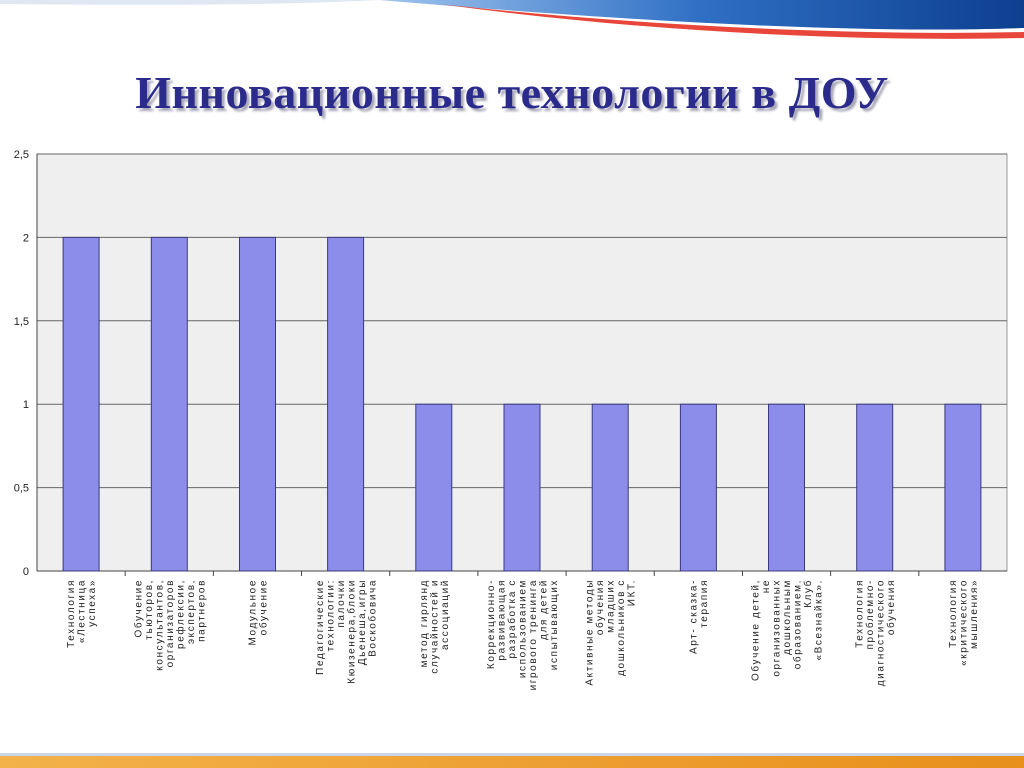 The height and width of the screenshot is (768, 1024). What do you see at coordinates (26, 405) in the screenshot?
I see `y-tick-label: 1` at bounding box center [26, 405].